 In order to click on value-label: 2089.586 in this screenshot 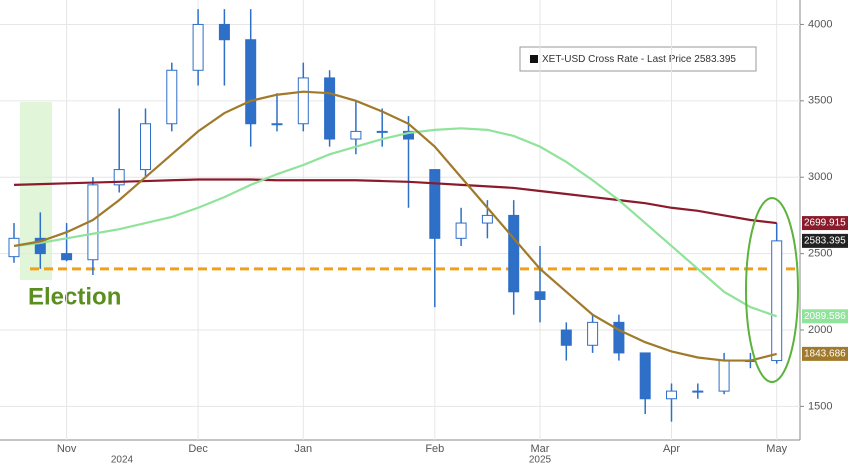, I will do `click(825, 316)`.